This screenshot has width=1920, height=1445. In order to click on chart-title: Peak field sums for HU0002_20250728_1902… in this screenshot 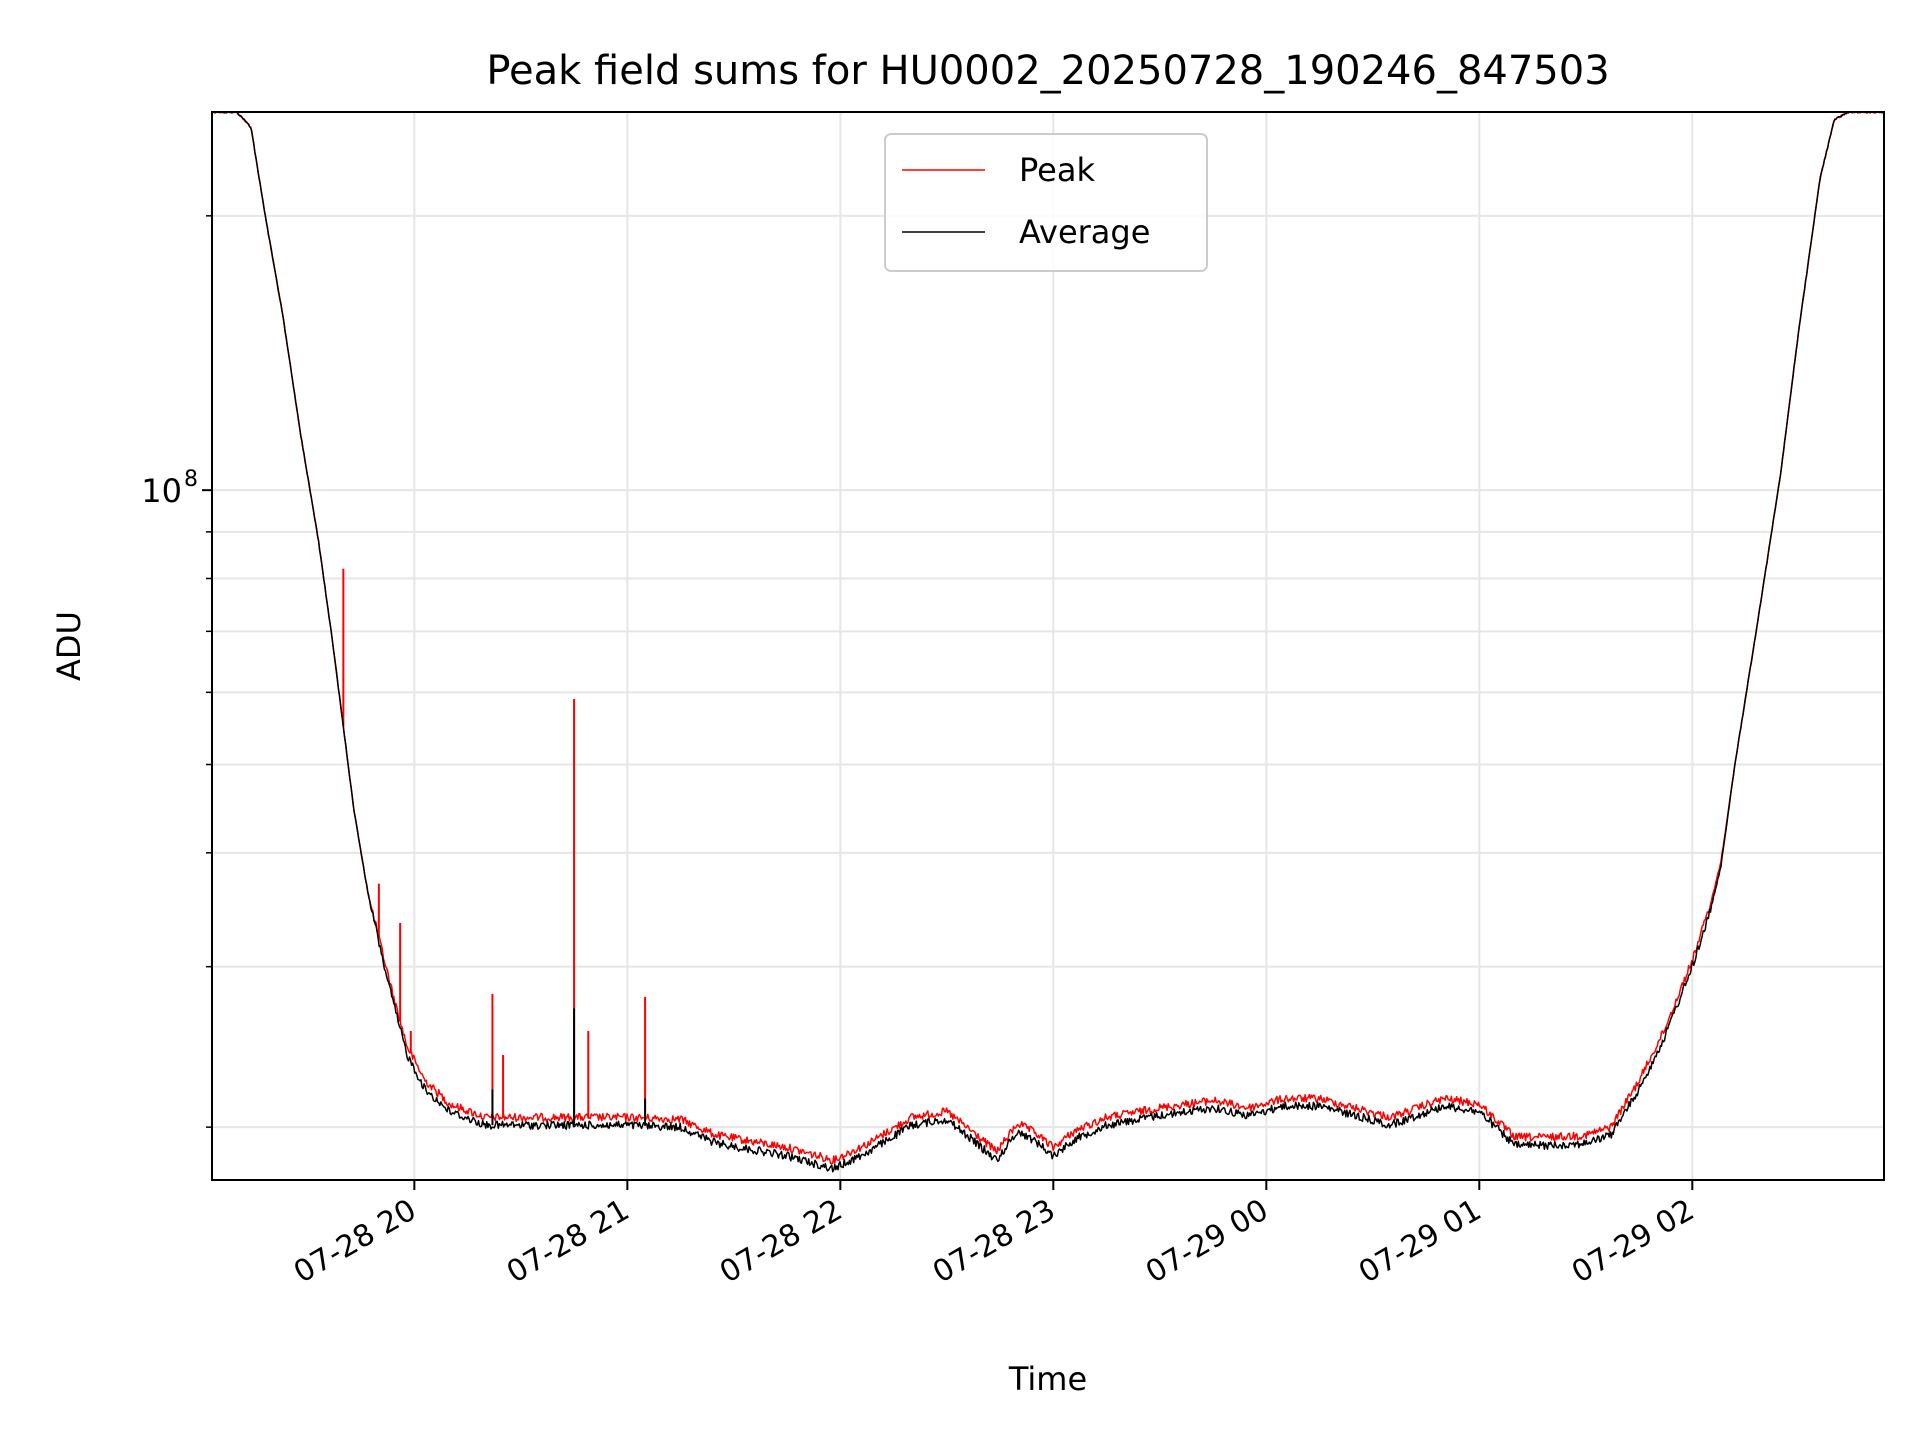, I will do `click(1047, 71)`.